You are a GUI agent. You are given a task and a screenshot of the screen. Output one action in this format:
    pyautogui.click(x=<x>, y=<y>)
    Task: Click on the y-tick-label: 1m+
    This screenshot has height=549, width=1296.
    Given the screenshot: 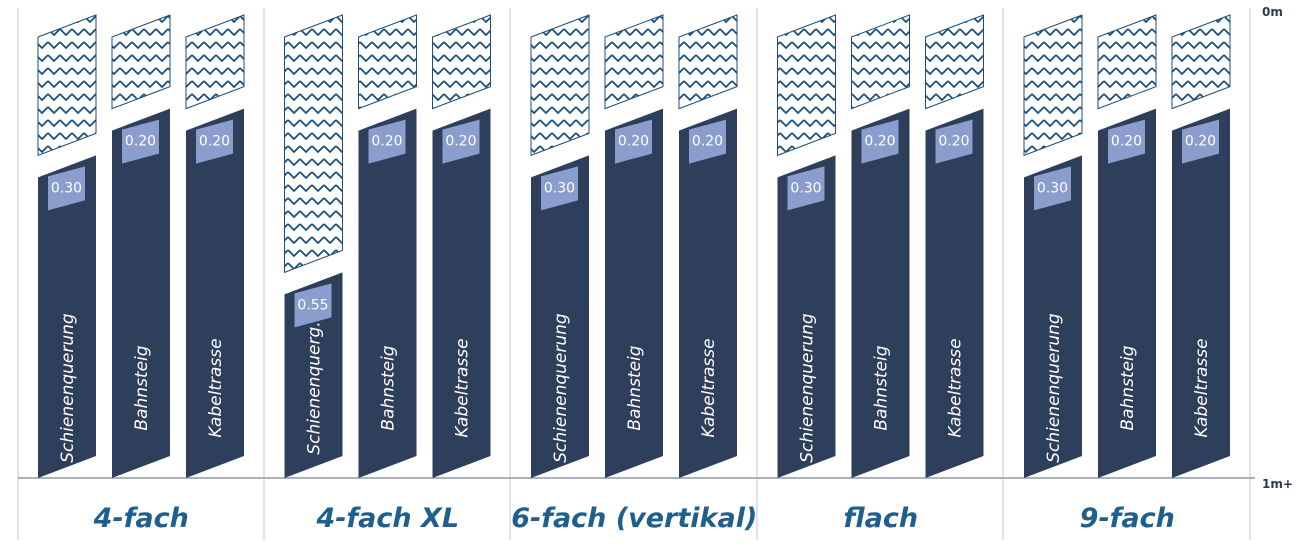 What is the action you would take?
    pyautogui.click(x=1277, y=484)
    